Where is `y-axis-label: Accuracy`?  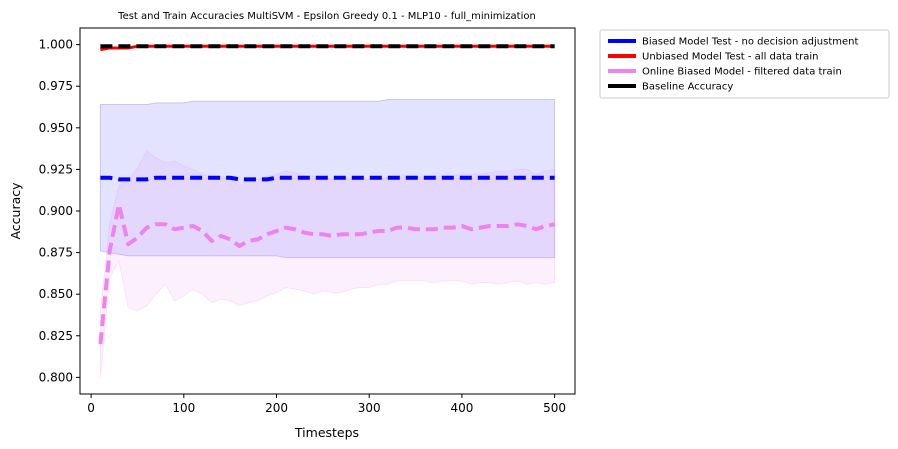 y-axis-label: Accuracy is located at coordinates (15, 211).